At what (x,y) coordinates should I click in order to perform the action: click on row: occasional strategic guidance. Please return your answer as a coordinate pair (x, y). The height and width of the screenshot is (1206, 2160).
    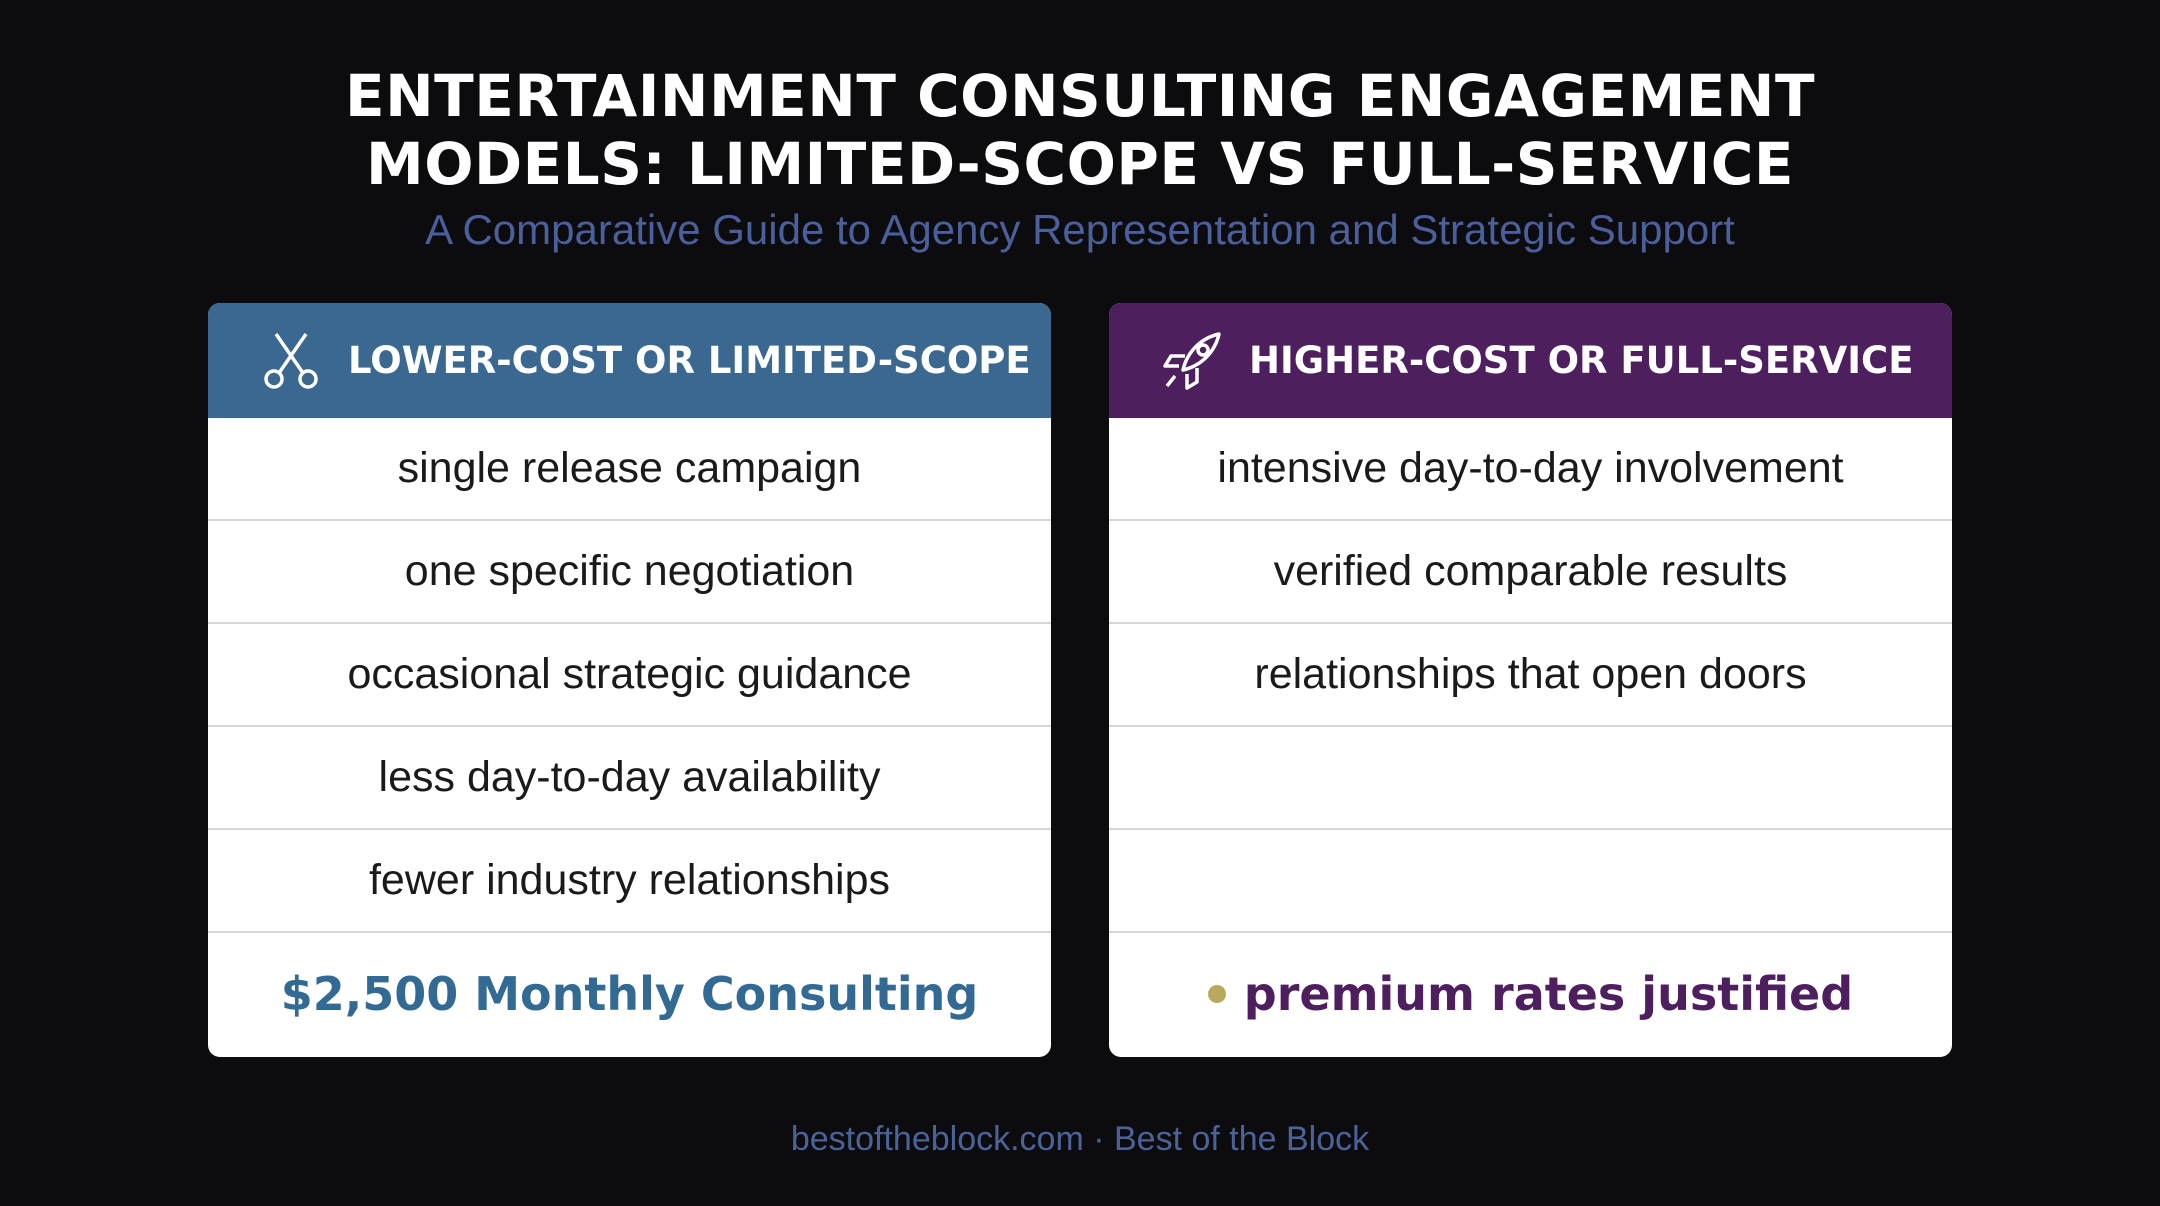
    Looking at the image, I should click on (629, 675).